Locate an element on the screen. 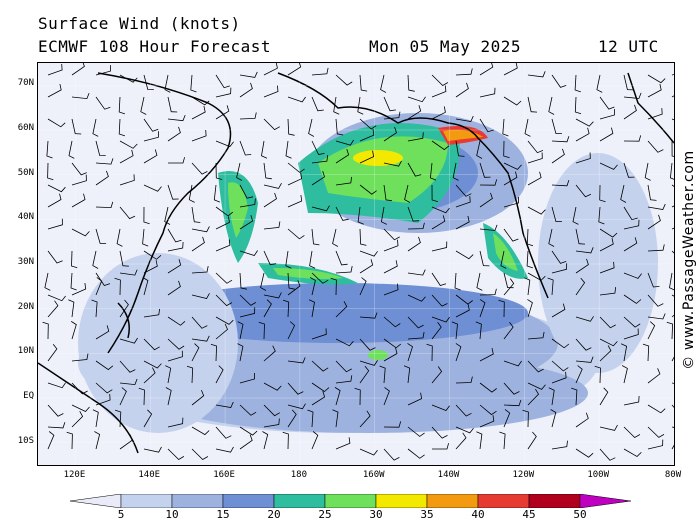 The height and width of the screenshot is (525, 700). legend-label: 20 is located at coordinates (274, 514).